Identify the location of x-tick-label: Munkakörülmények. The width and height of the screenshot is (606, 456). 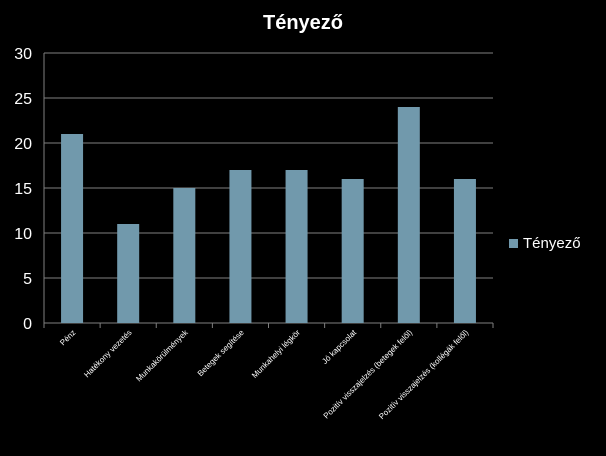
(162, 355).